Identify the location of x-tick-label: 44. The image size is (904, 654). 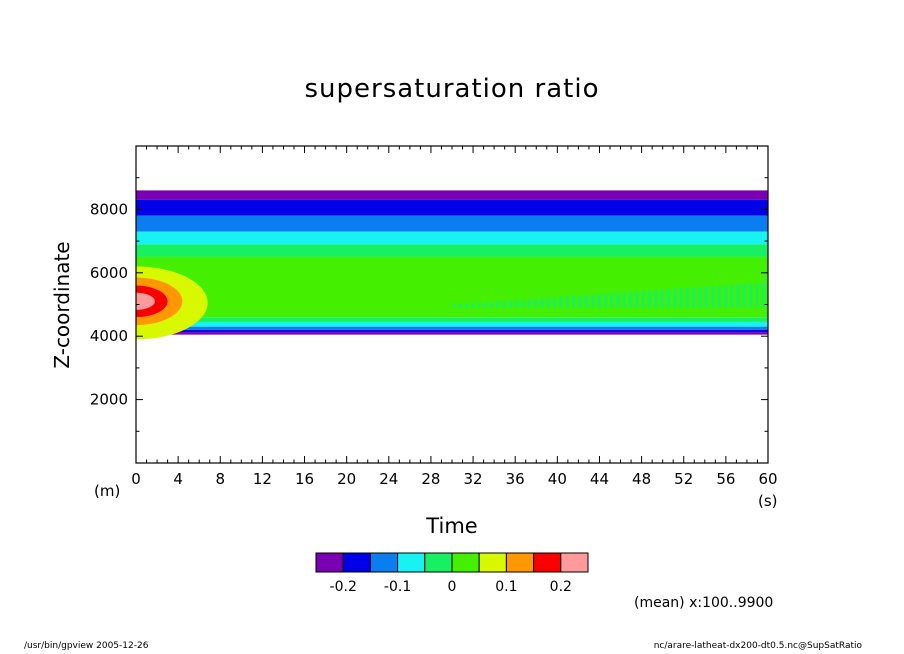
(599, 479).